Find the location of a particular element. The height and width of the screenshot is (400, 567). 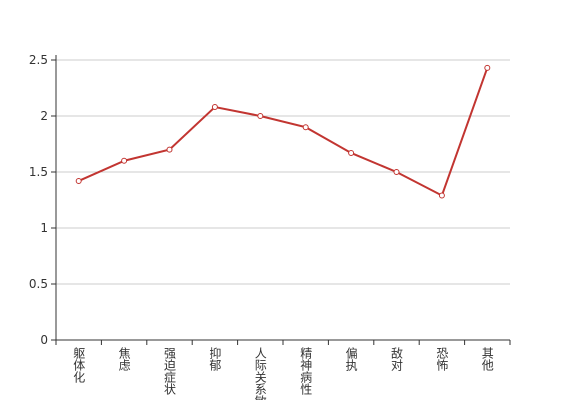

x-tick-label: 抑郁 is located at coordinates (215, 359).